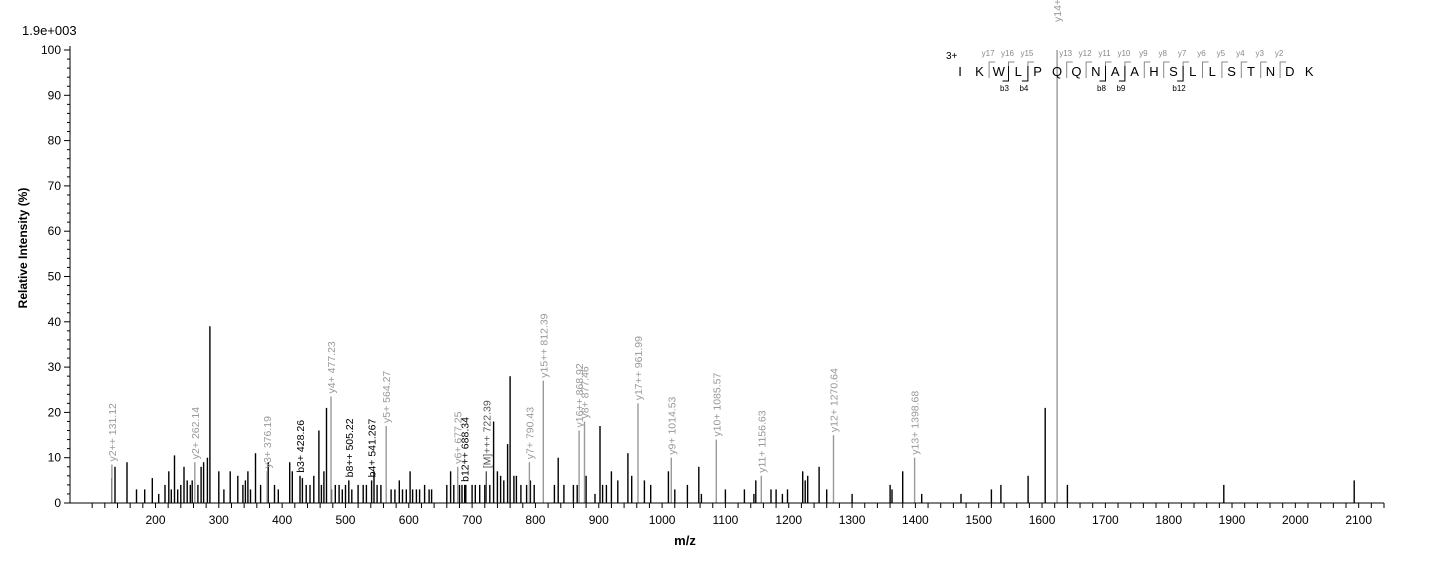 Image resolution: width=1436 pixels, height=562 pixels. Describe the element at coordinates (1259, 53) in the screenshot. I see `y-ion-label: y3` at that location.